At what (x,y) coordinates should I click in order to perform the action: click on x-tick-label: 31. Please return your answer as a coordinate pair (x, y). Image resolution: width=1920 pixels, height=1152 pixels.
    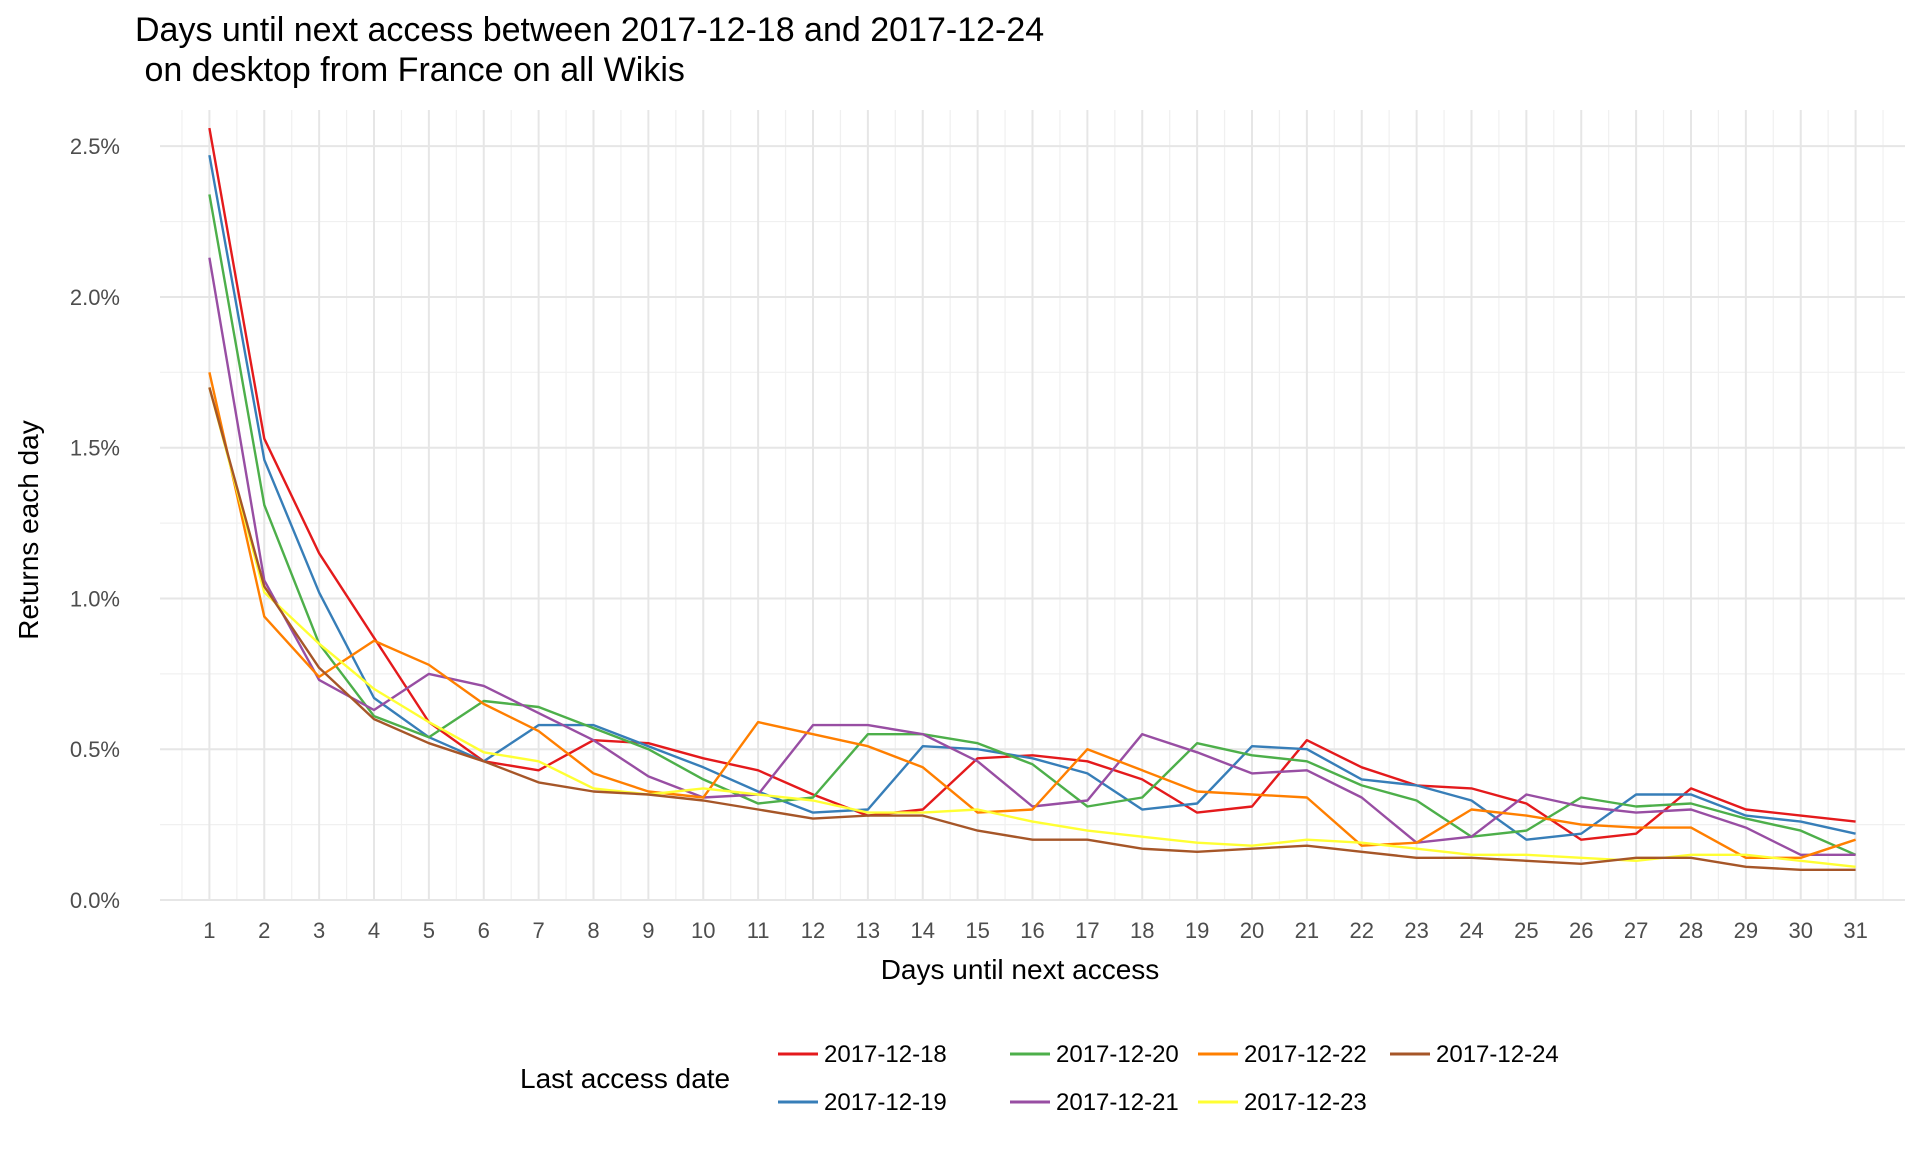
    Looking at the image, I should click on (1855, 930).